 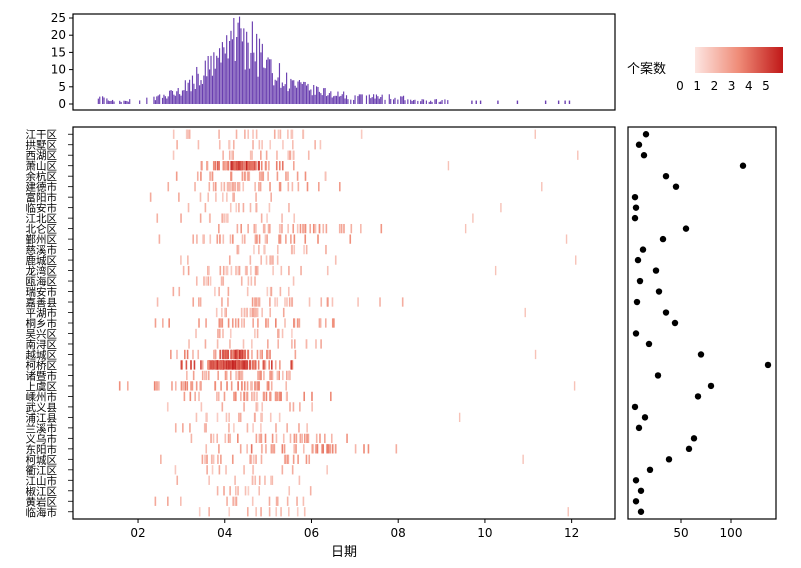 What do you see at coordinates (42, 375) in the screenshot?
I see `district-label: 诸暨市` at bounding box center [42, 375].